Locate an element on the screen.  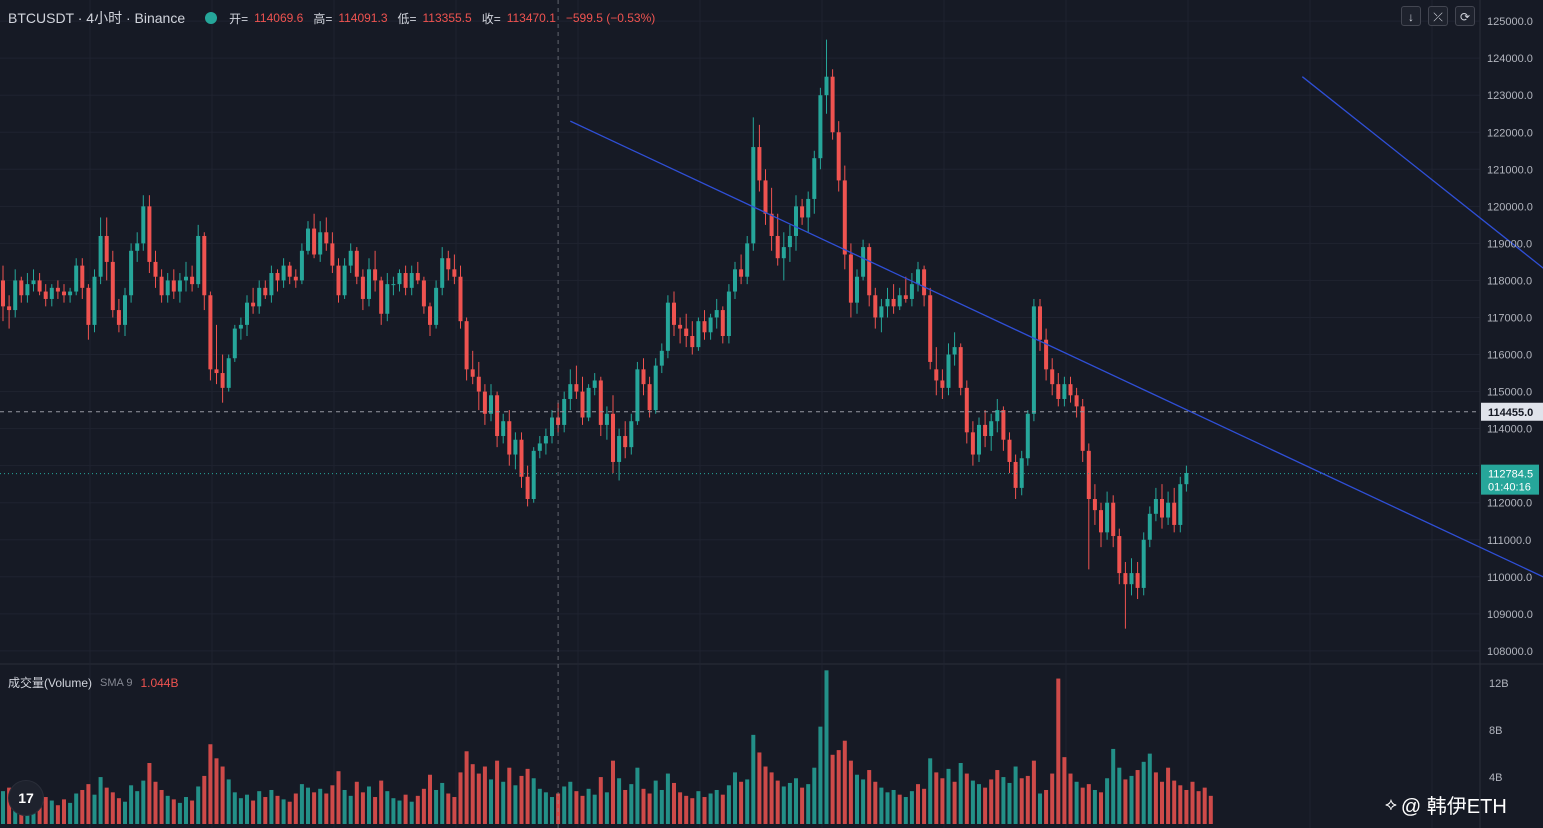
price-tick-label: 123000.0 is located at coordinates (1510, 96).